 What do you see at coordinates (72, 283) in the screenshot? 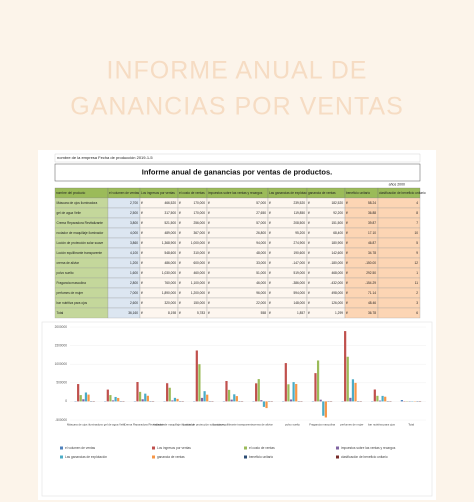
I see `product-name: Fragancia masculina` at bounding box center [72, 283].